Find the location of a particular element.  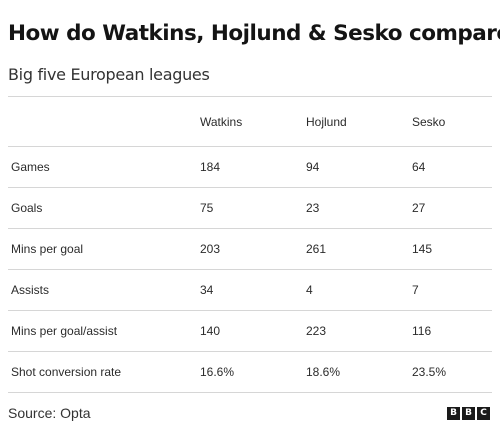

row-label: Assists is located at coordinates (30, 290).